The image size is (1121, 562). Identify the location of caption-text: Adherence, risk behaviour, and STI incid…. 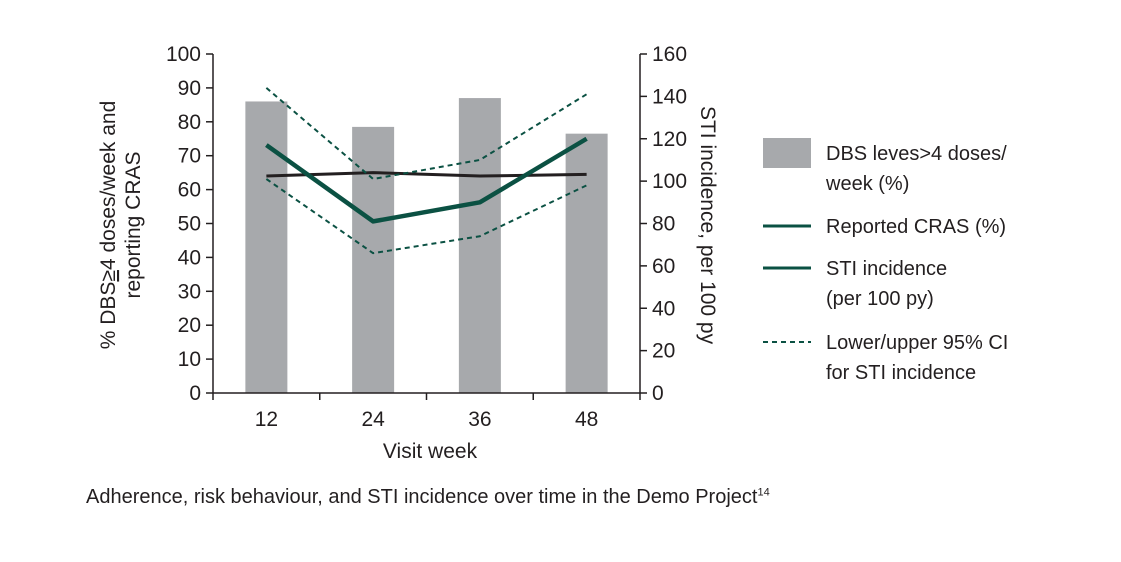
(422, 497).